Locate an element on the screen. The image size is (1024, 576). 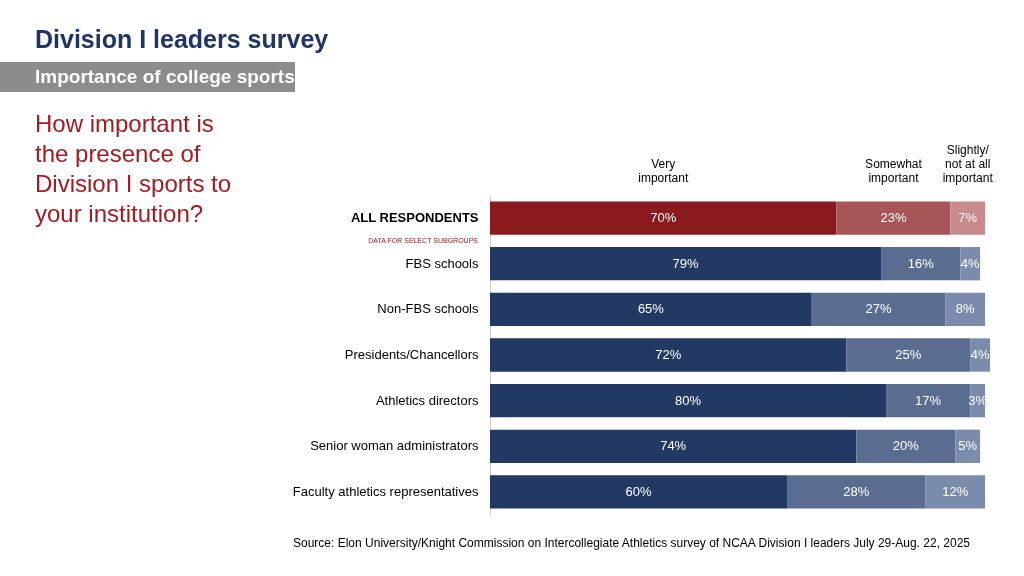
data-label: 70% is located at coordinates (663, 218).